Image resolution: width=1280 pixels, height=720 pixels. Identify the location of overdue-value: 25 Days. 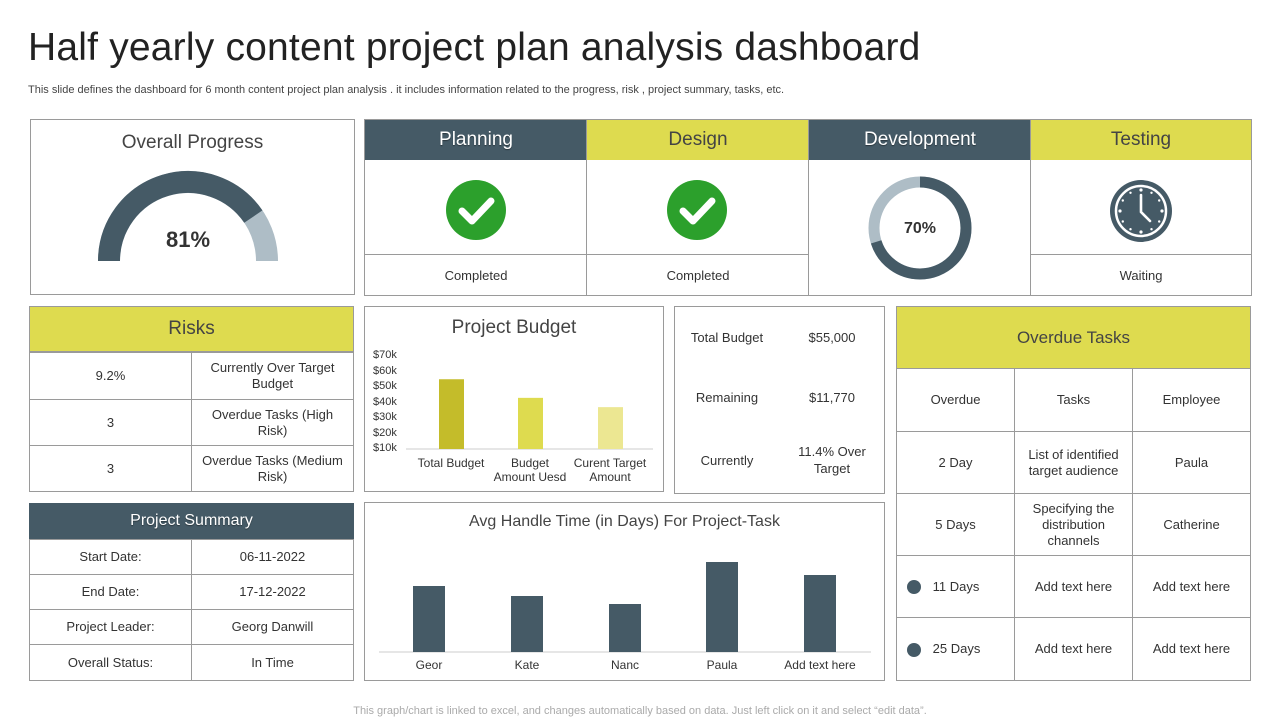
(956, 648).